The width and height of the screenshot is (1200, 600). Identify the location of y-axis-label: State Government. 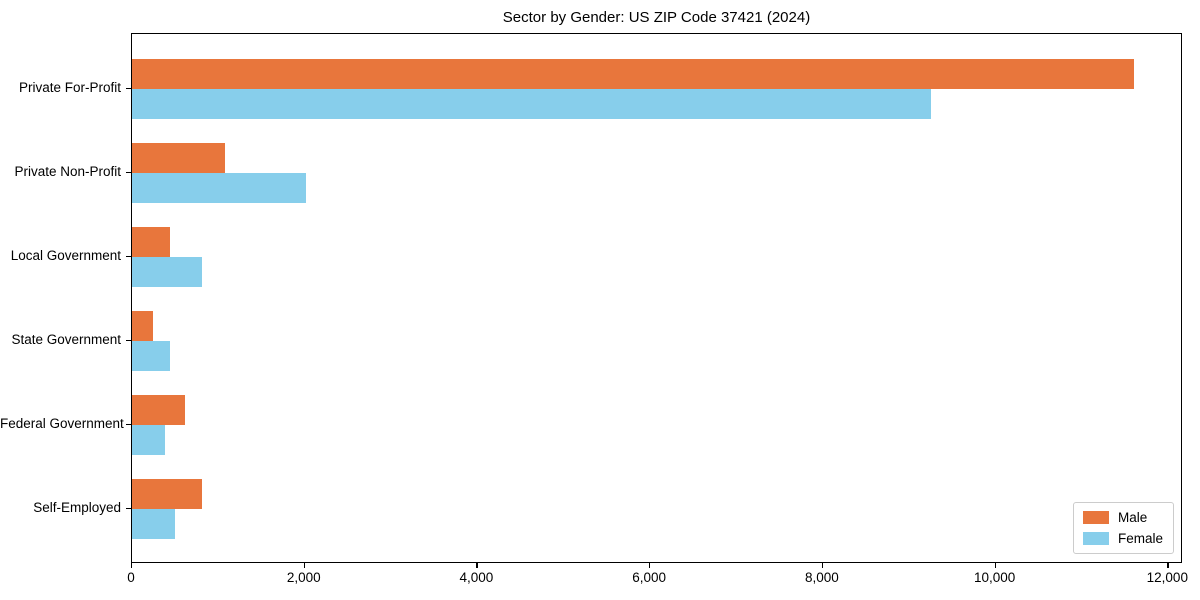
(66, 339).